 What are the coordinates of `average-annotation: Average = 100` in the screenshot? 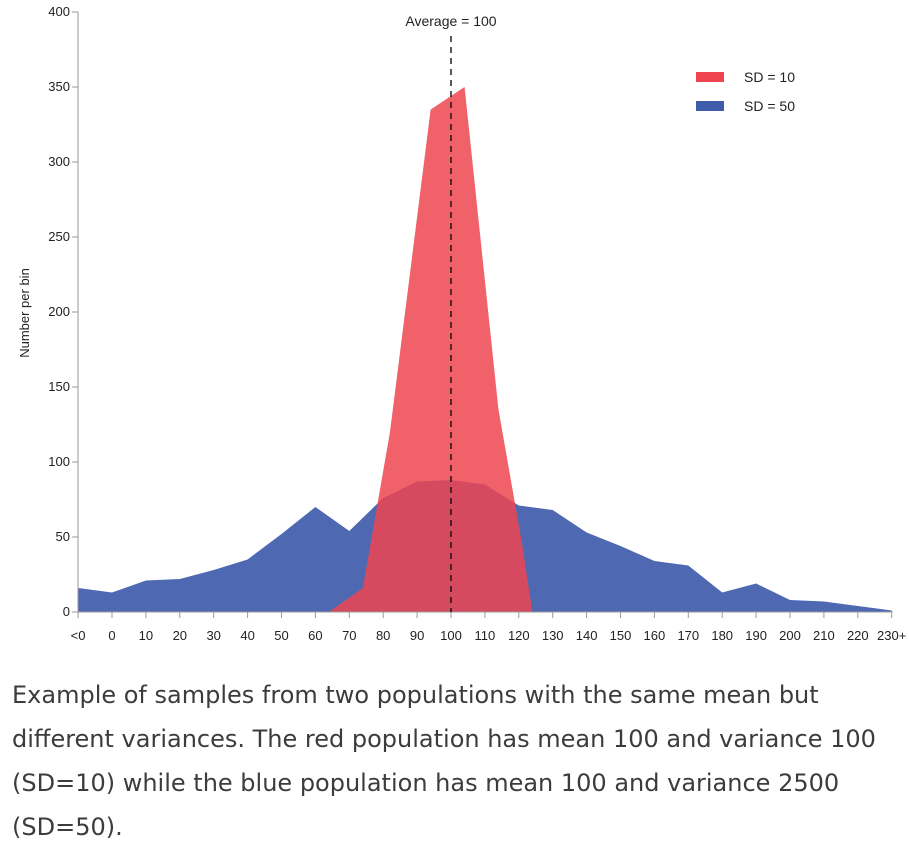 It's located at (451, 312).